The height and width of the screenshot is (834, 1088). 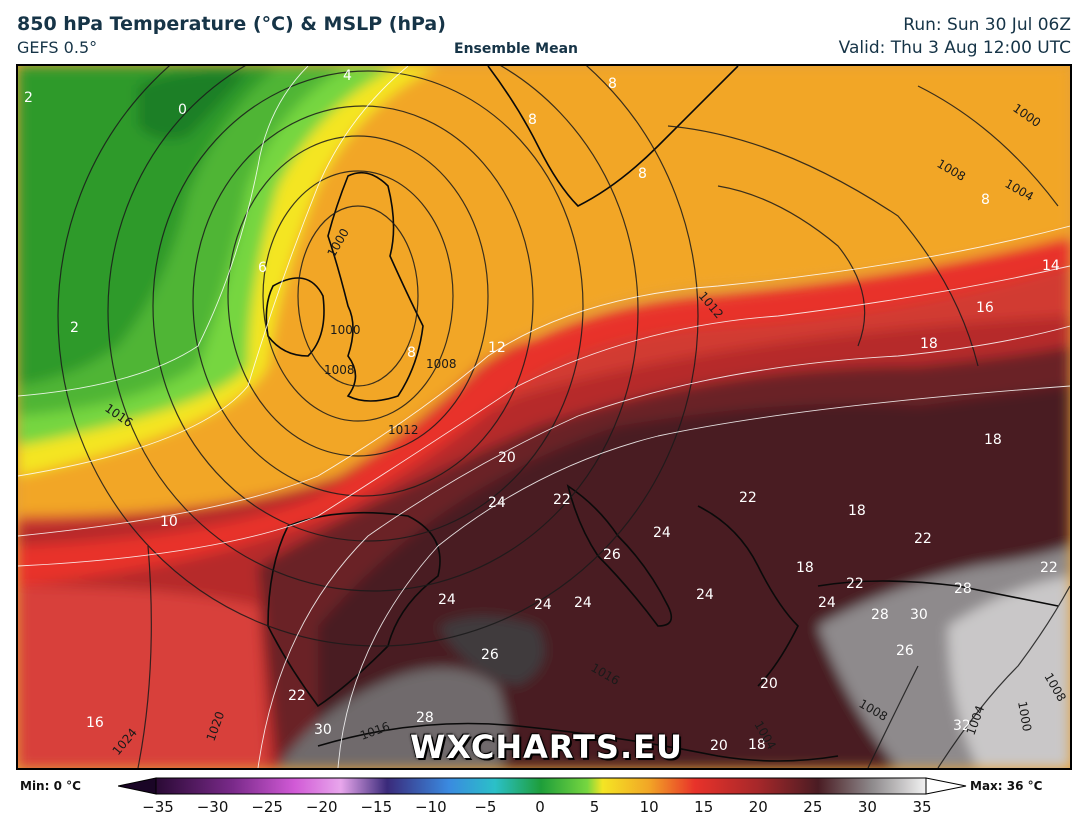 What do you see at coordinates (497, 348) in the screenshot?
I see `temp-label: 12` at bounding box center [497, 348].